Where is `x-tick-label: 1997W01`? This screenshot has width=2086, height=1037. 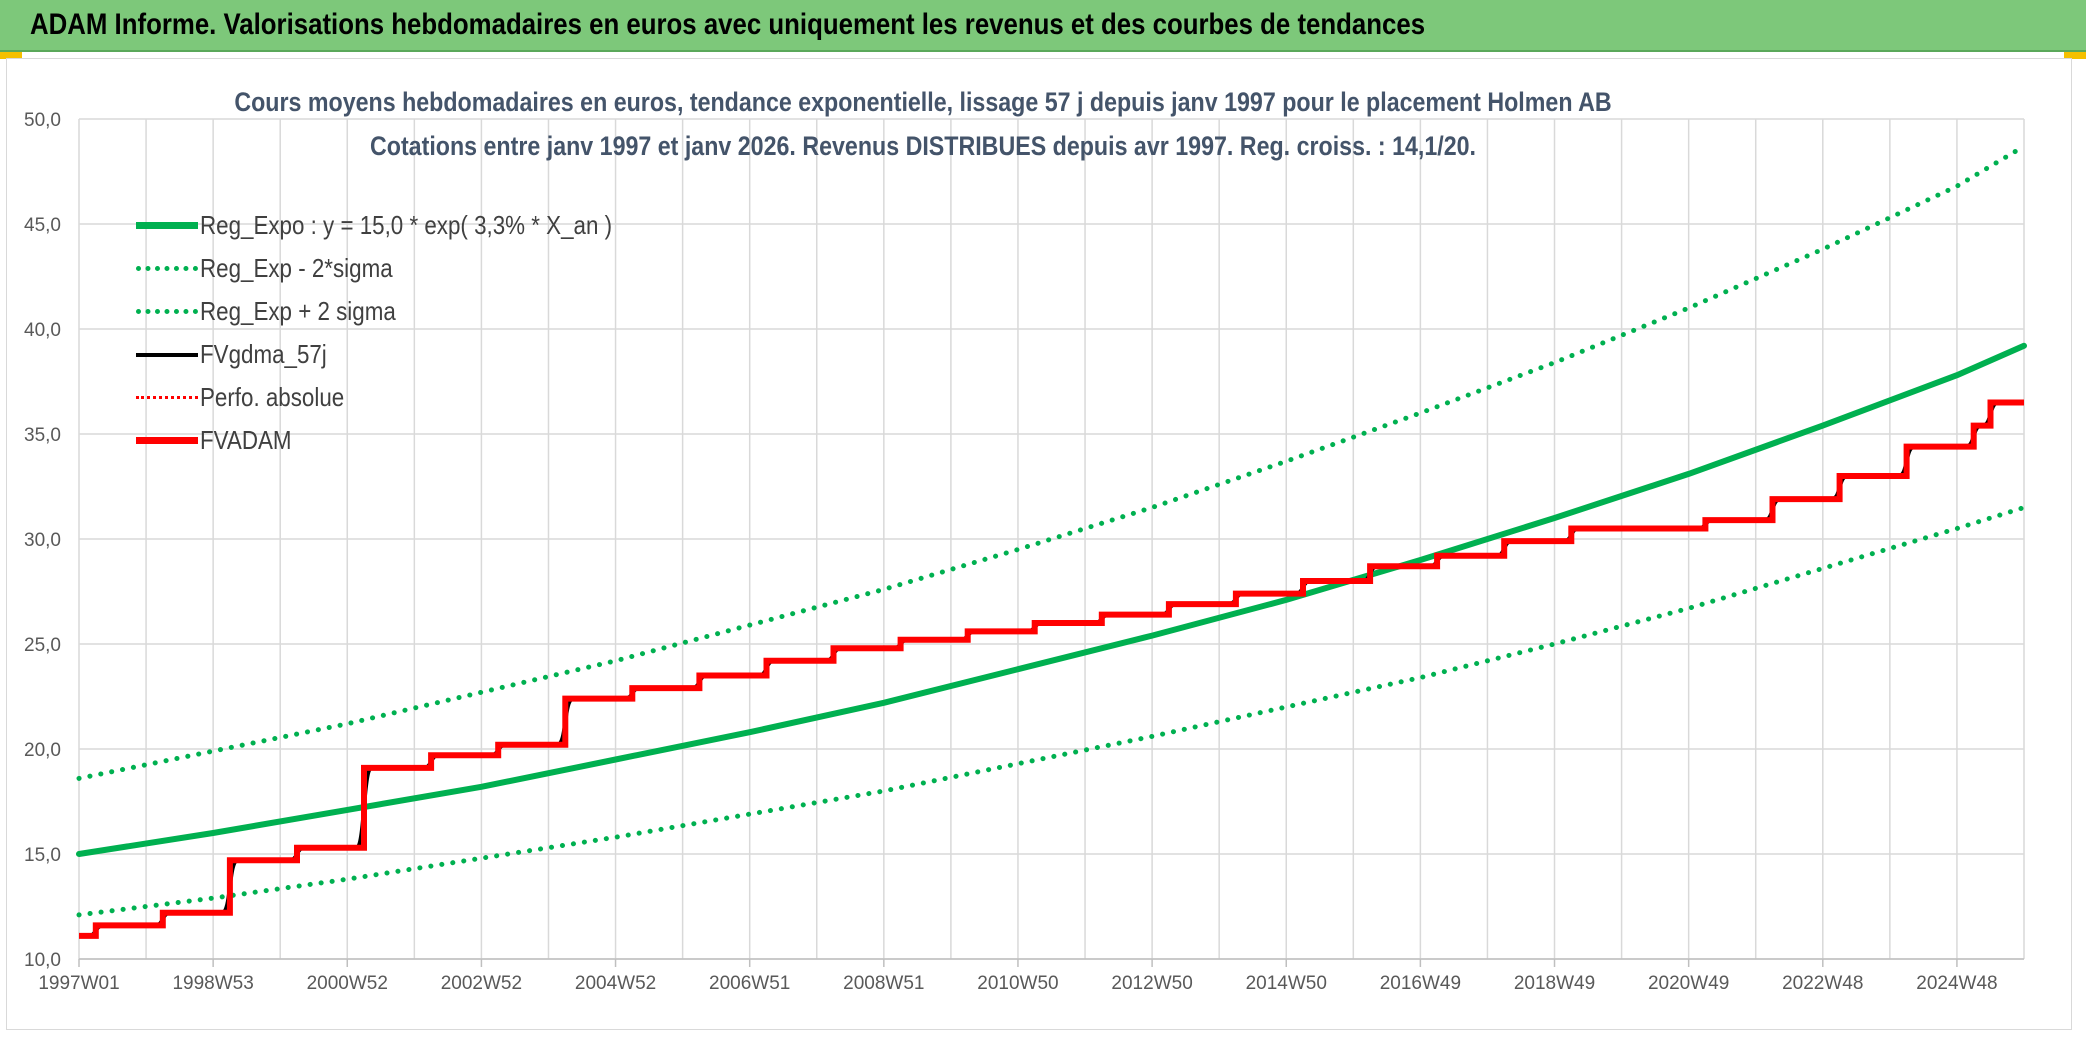
x-tick-label: 1997W01 is located at coordinates (78, 983).